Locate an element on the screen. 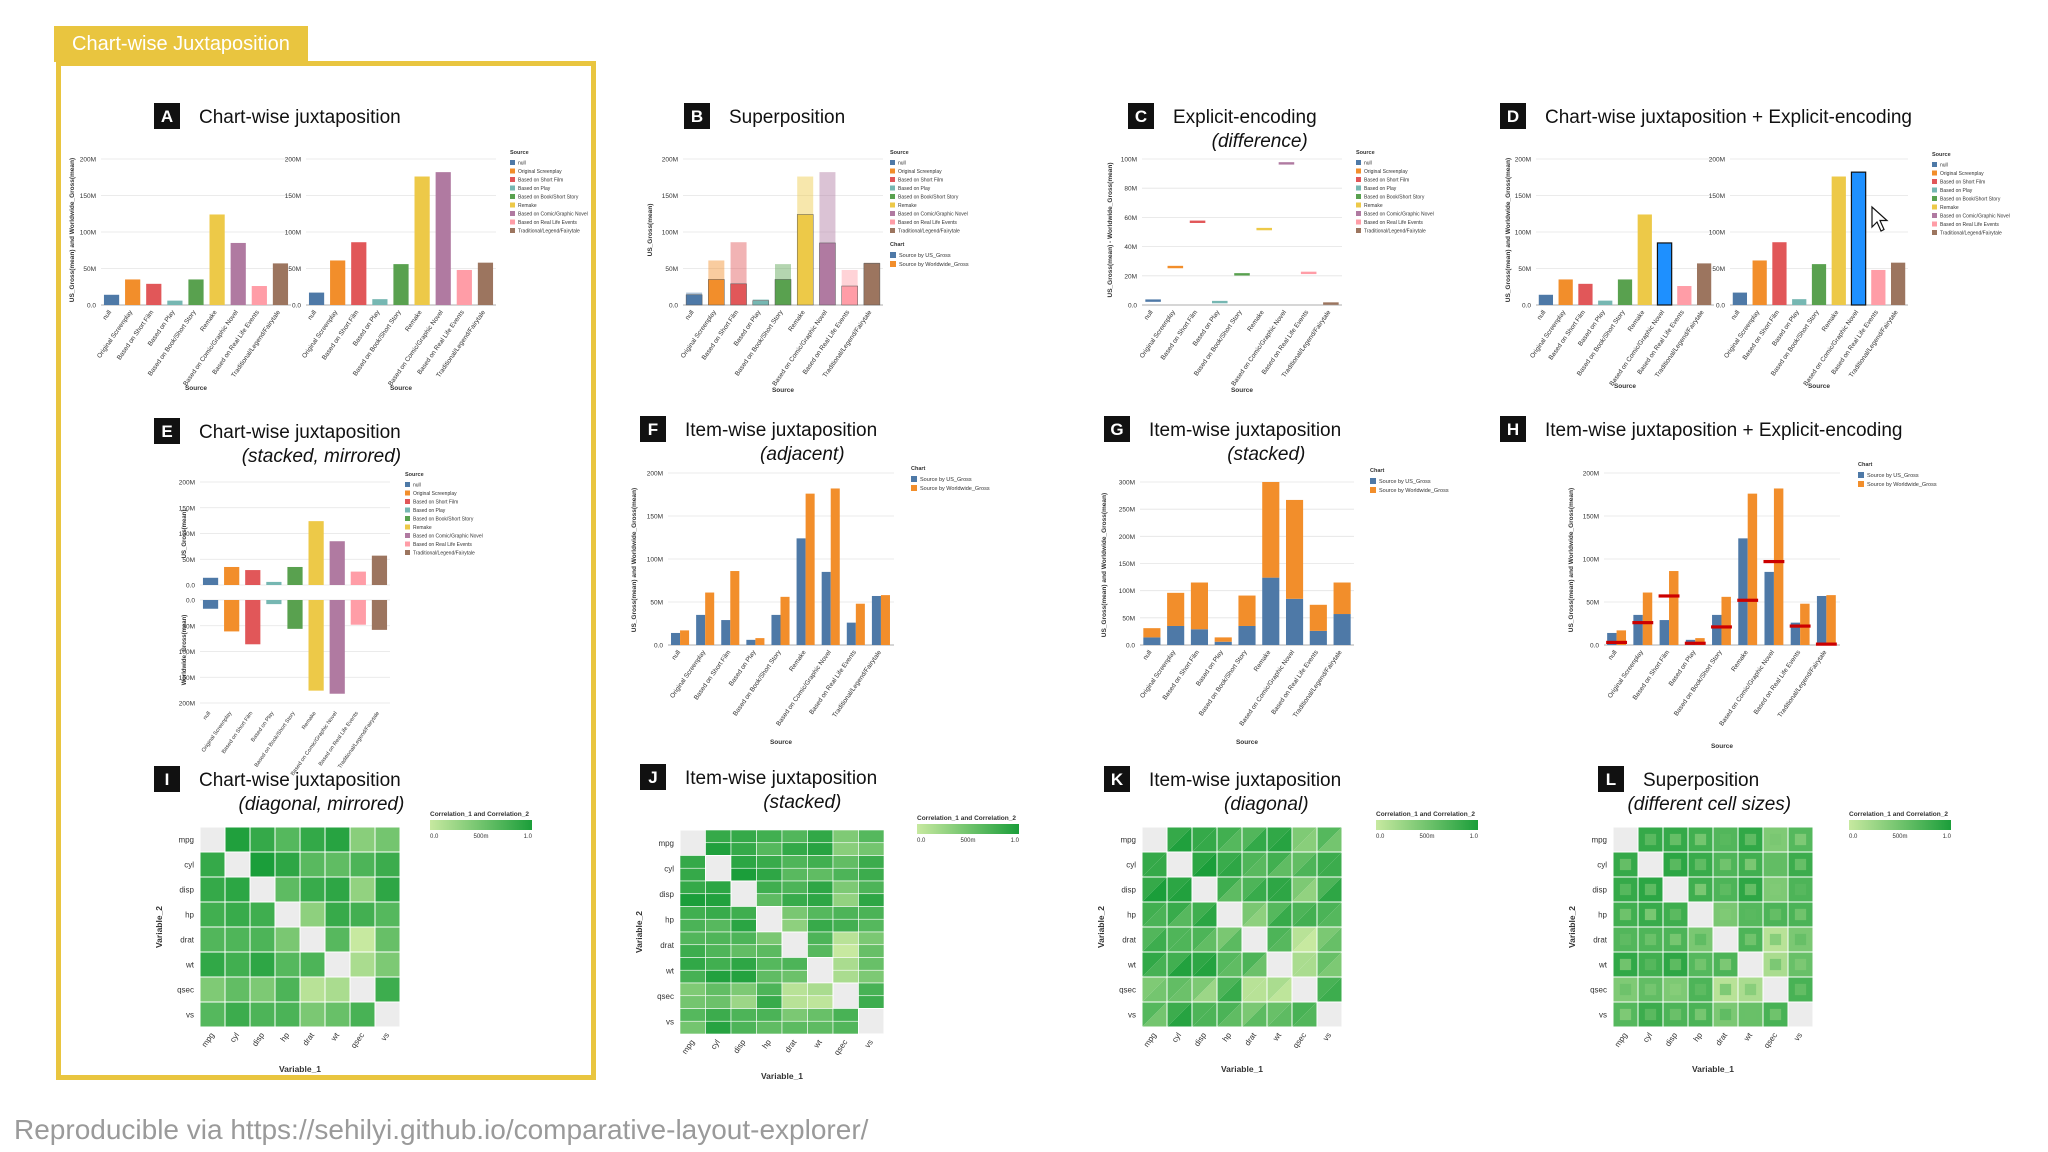  legend-item-label: Original Screenplay is located at coordinates (1386, 172).